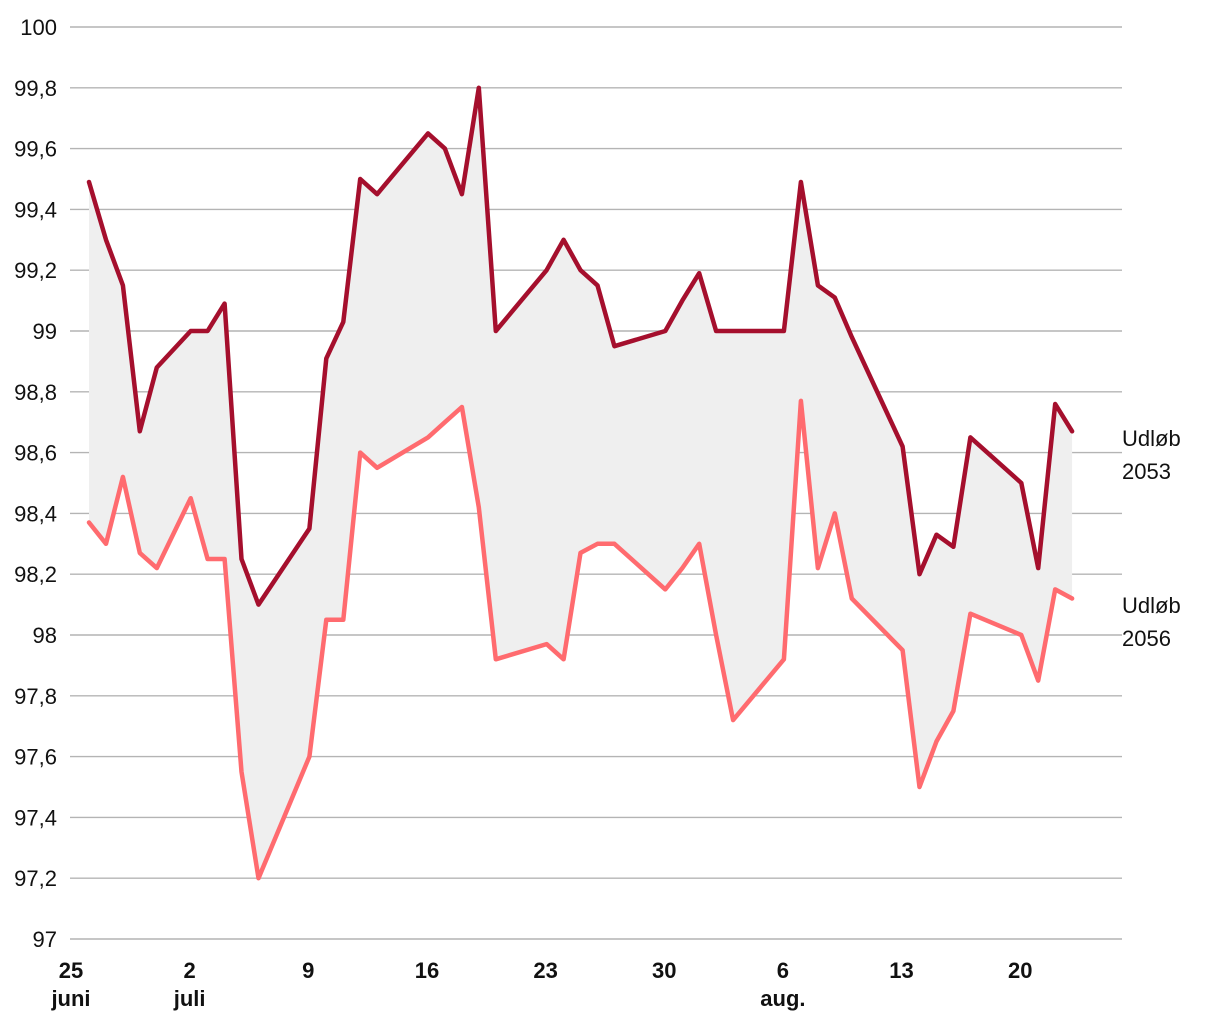  What do you see at coordinates (35, 757) in the screenshot?
I see `y-tick-label: 97,6` at bounding box center [35, 757].